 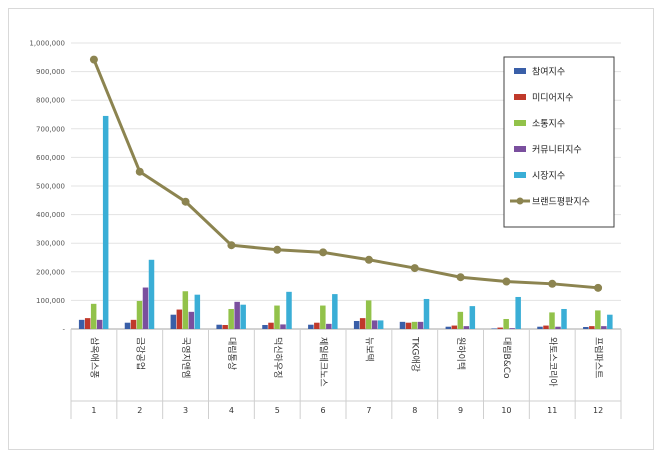 I want to click on x-index-label: 5, so click(x=277, y=410).